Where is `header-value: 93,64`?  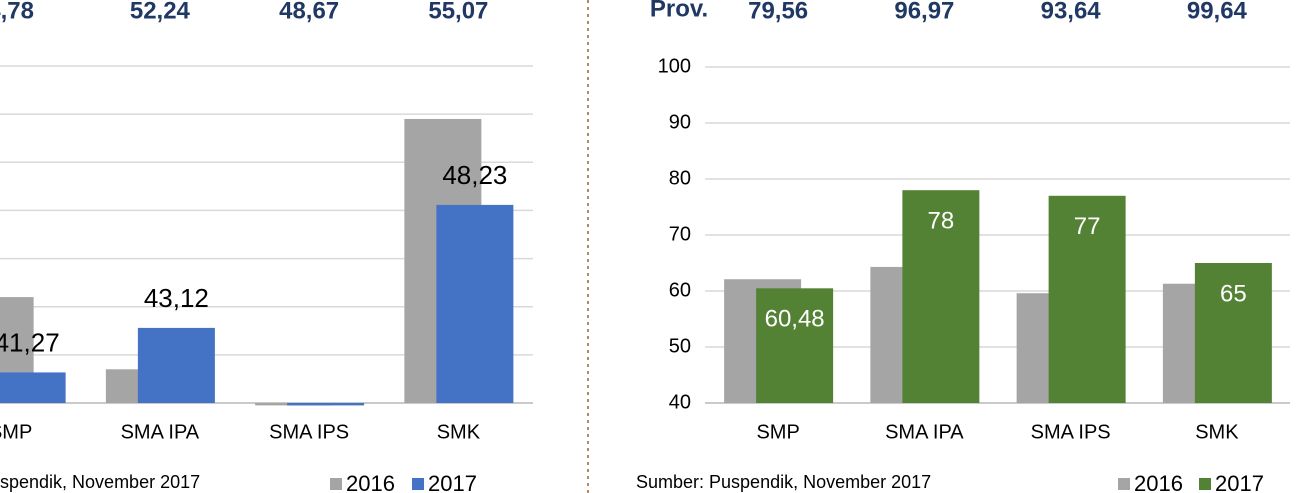 header-value: 93,64 is located at coordinates (1071, 12).